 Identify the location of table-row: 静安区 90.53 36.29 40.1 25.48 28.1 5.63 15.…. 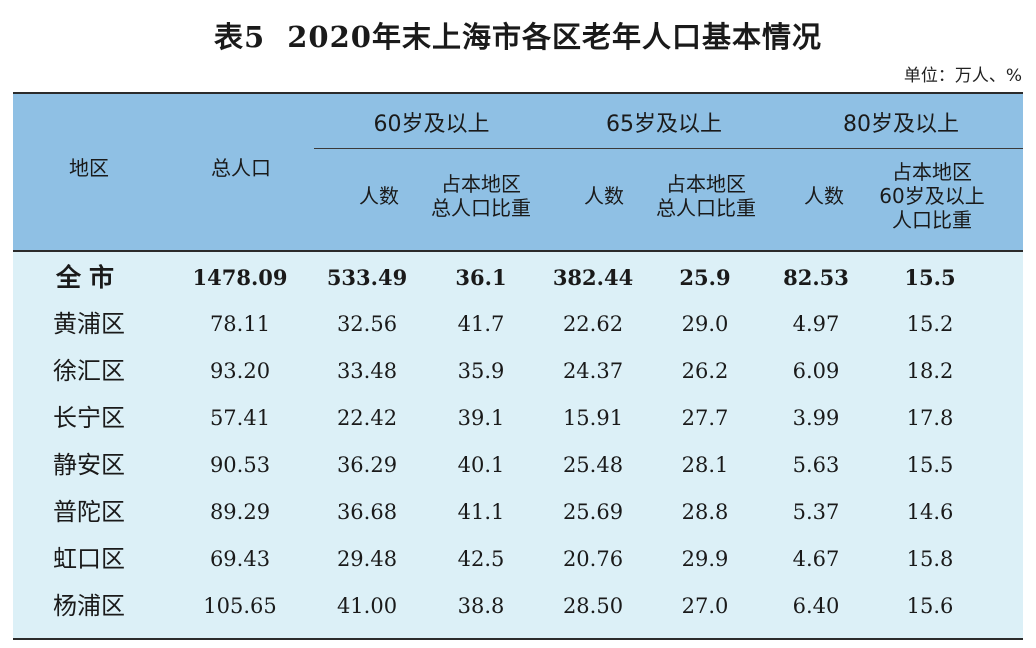
(518, 465).